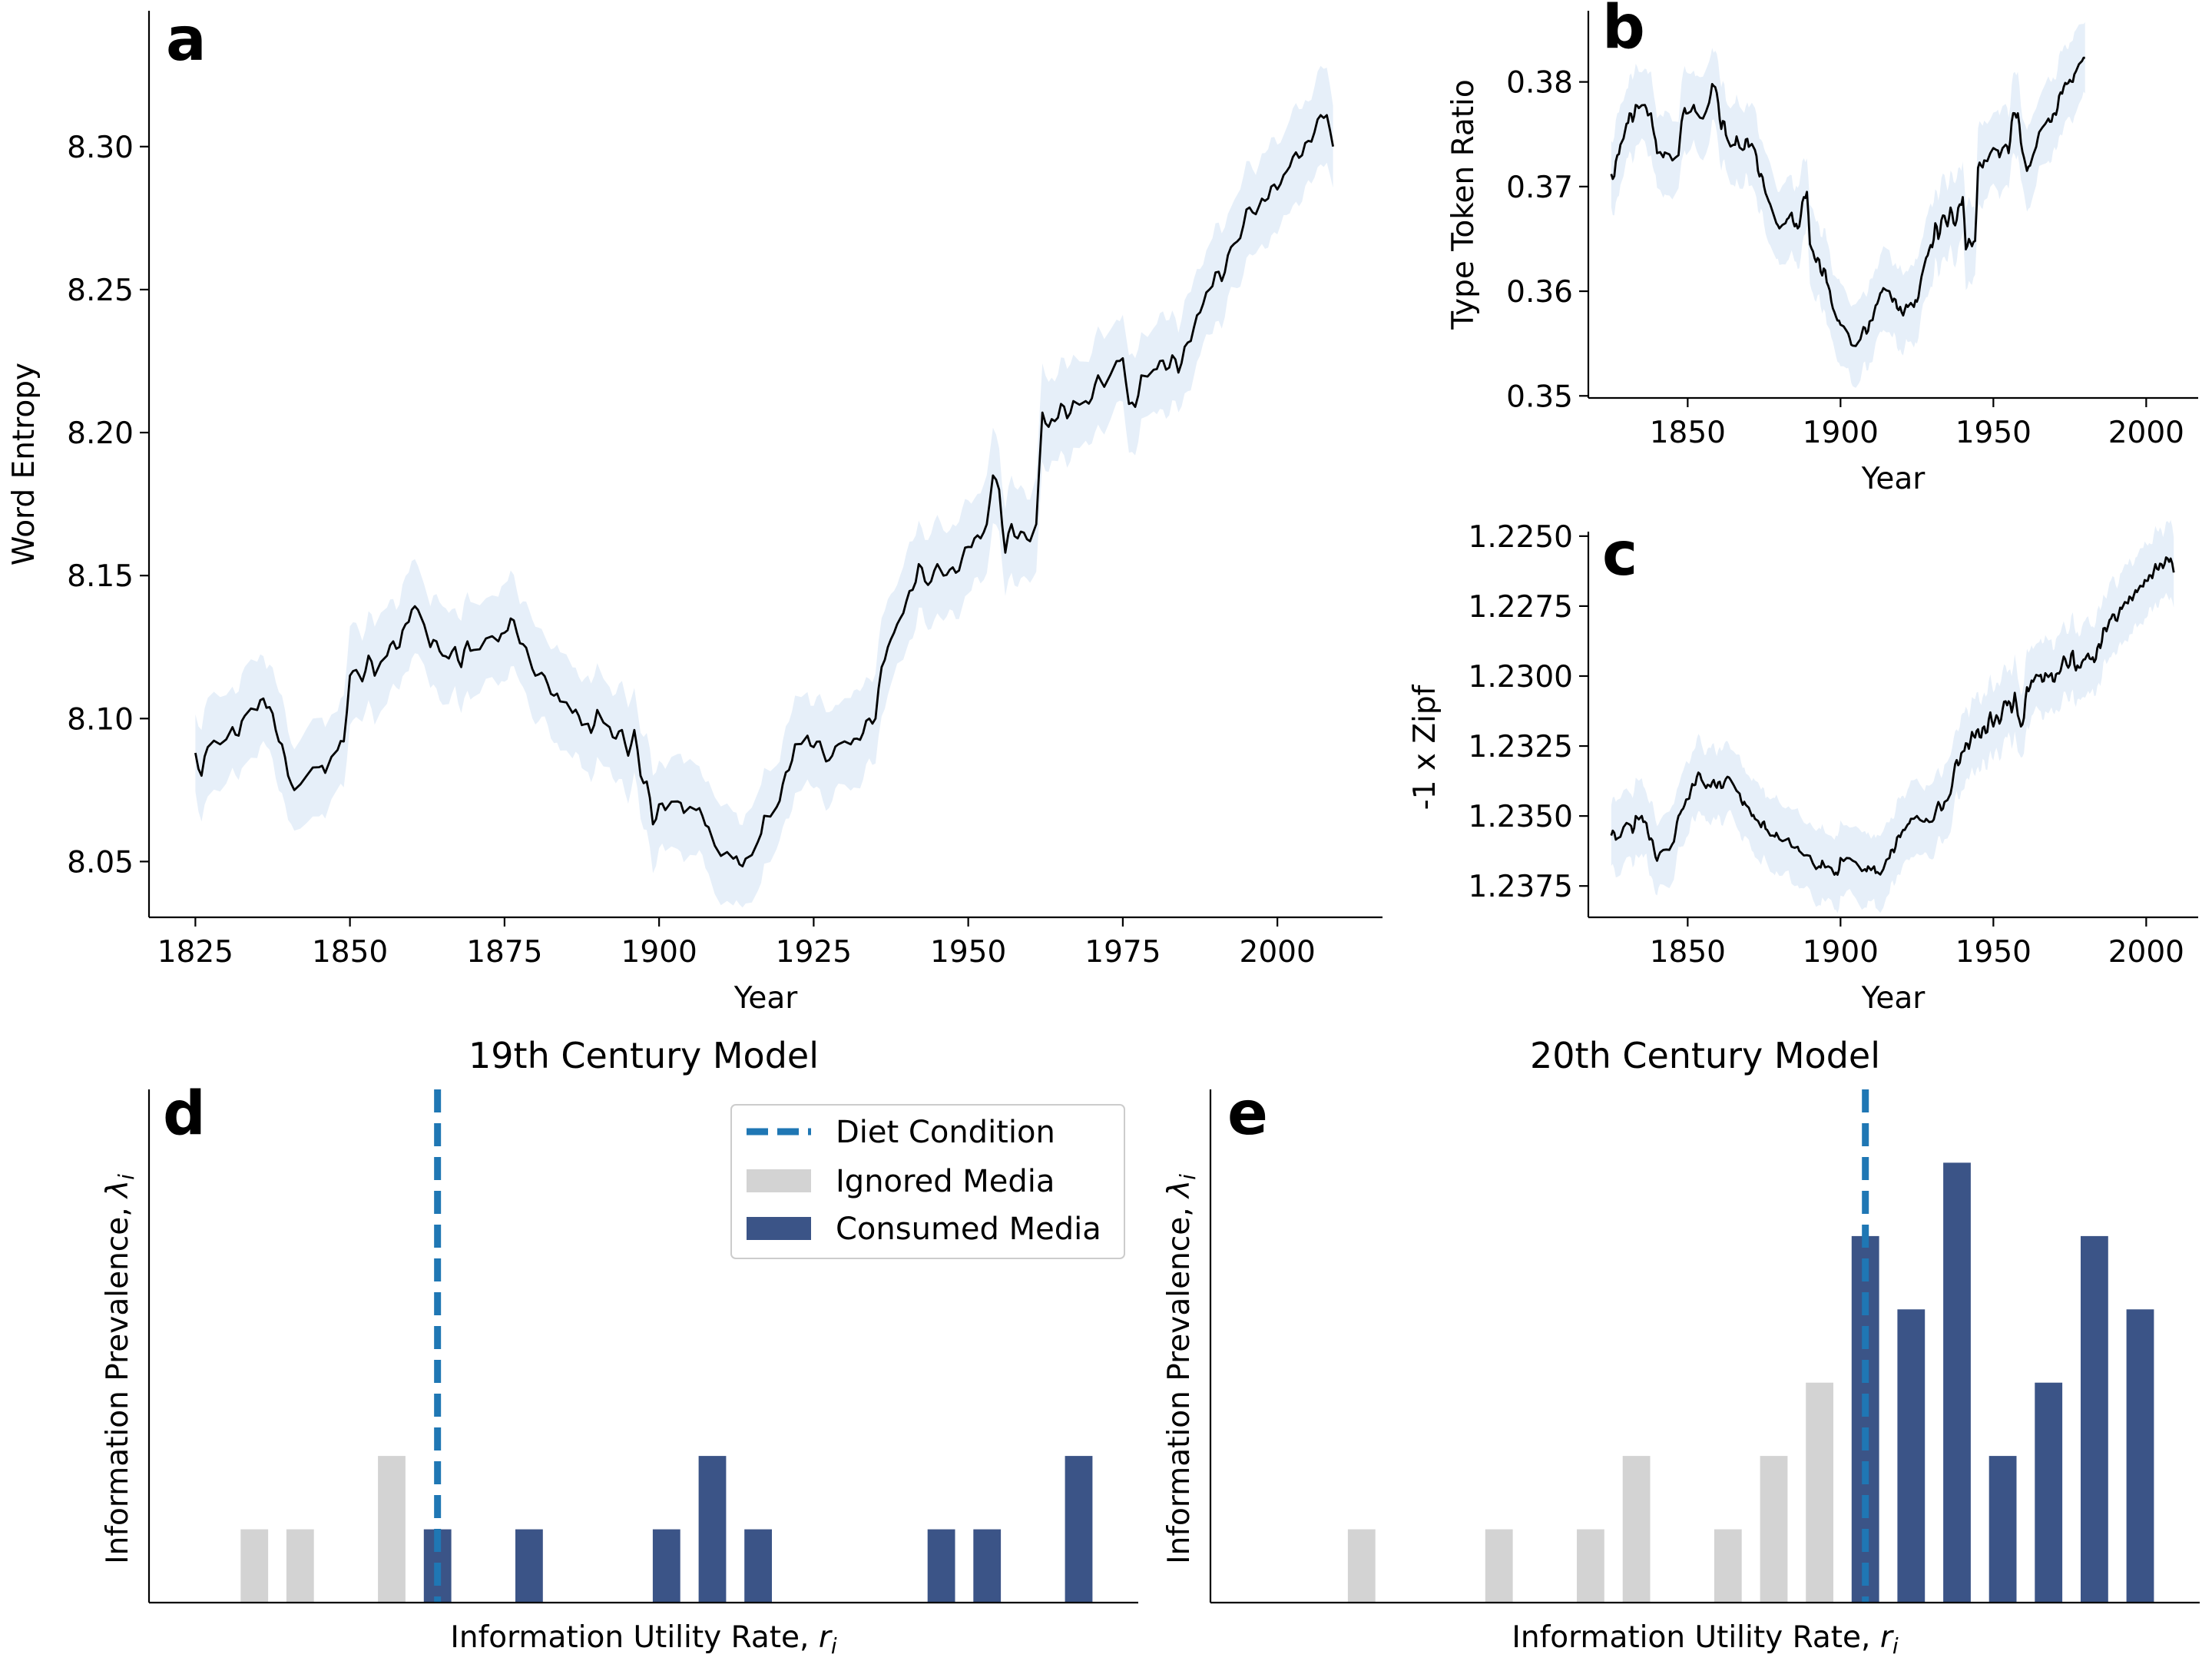  Describe the element at coordinates (814, 952) in the screenshot. I see `x-tick-label: 1925` at that location.